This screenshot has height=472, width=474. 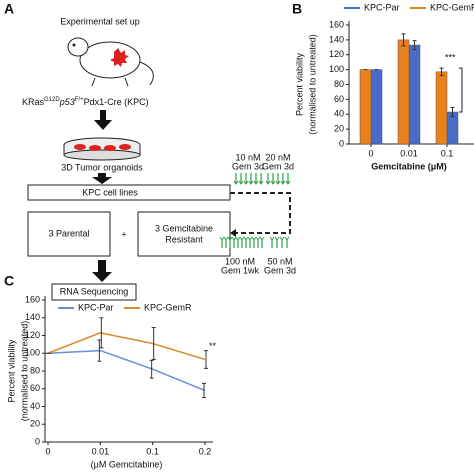 What do you see at coordinates (9, 9) in the screenshot?
I see `panel-label: A` at bounding box center [9, 9].